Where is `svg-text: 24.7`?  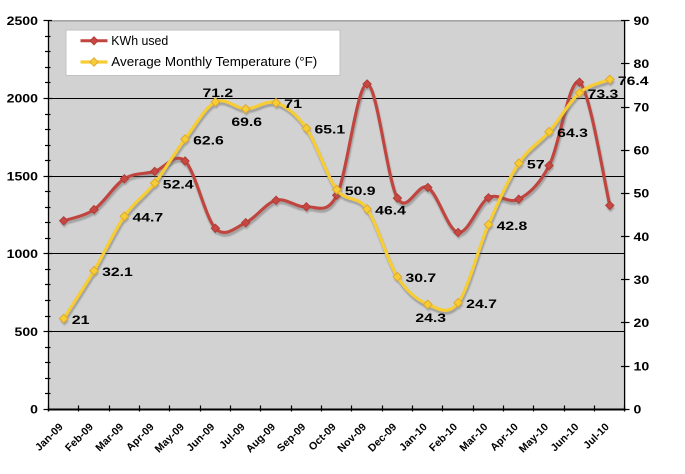 svg-text: 24.7 is located at coordinates (481, 304).